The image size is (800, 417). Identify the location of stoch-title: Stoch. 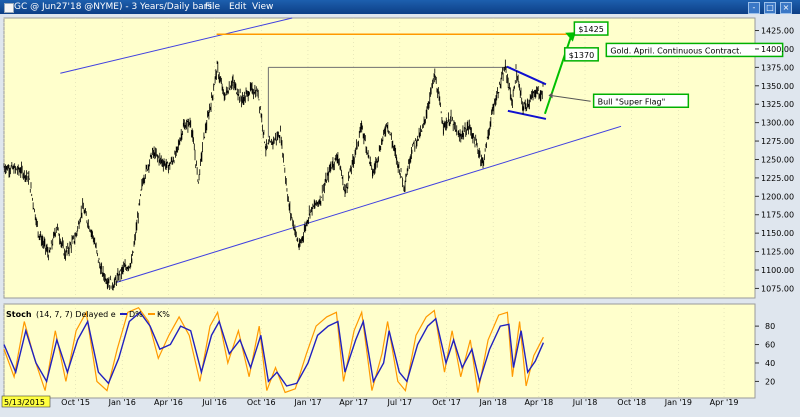
(19, 314).